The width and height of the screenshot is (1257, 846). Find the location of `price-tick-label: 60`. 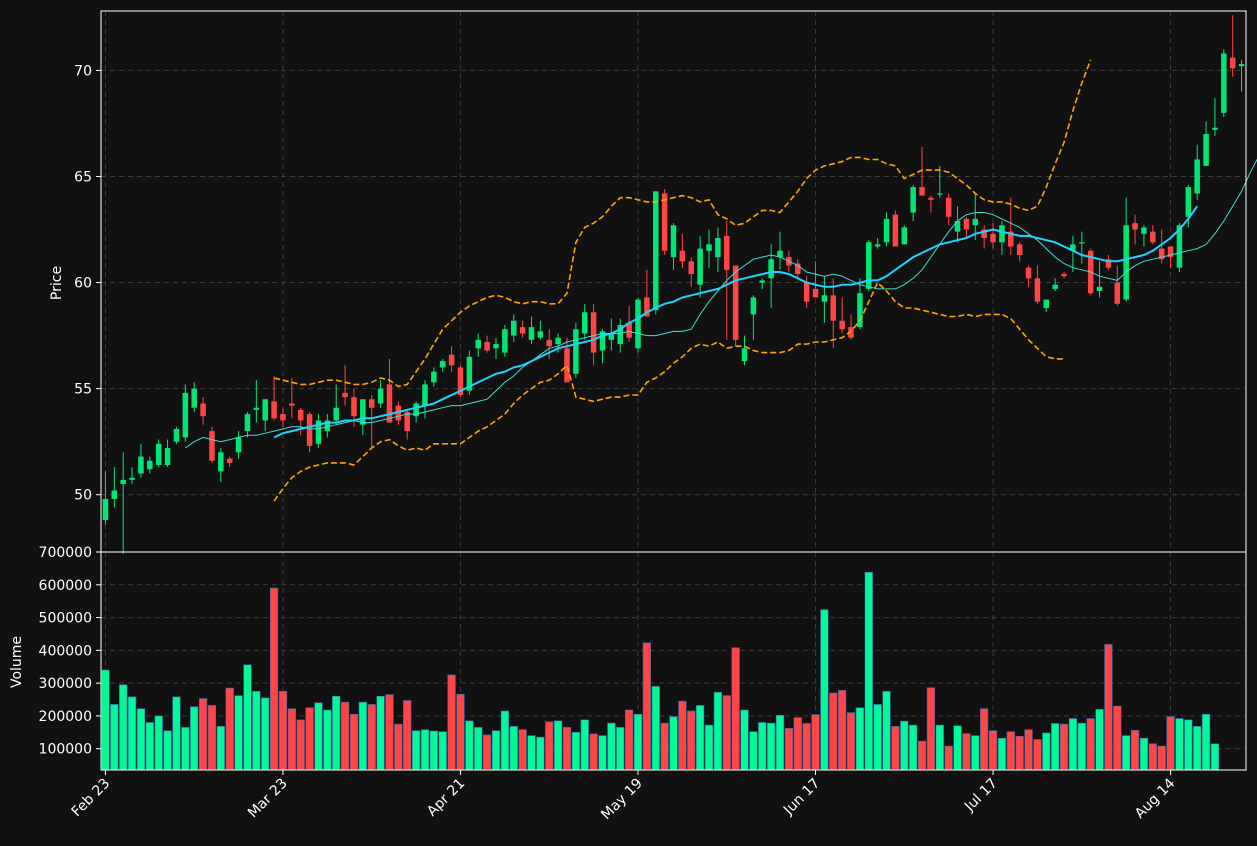

price-tick-label: 60 is located at coordinates (83, 284).